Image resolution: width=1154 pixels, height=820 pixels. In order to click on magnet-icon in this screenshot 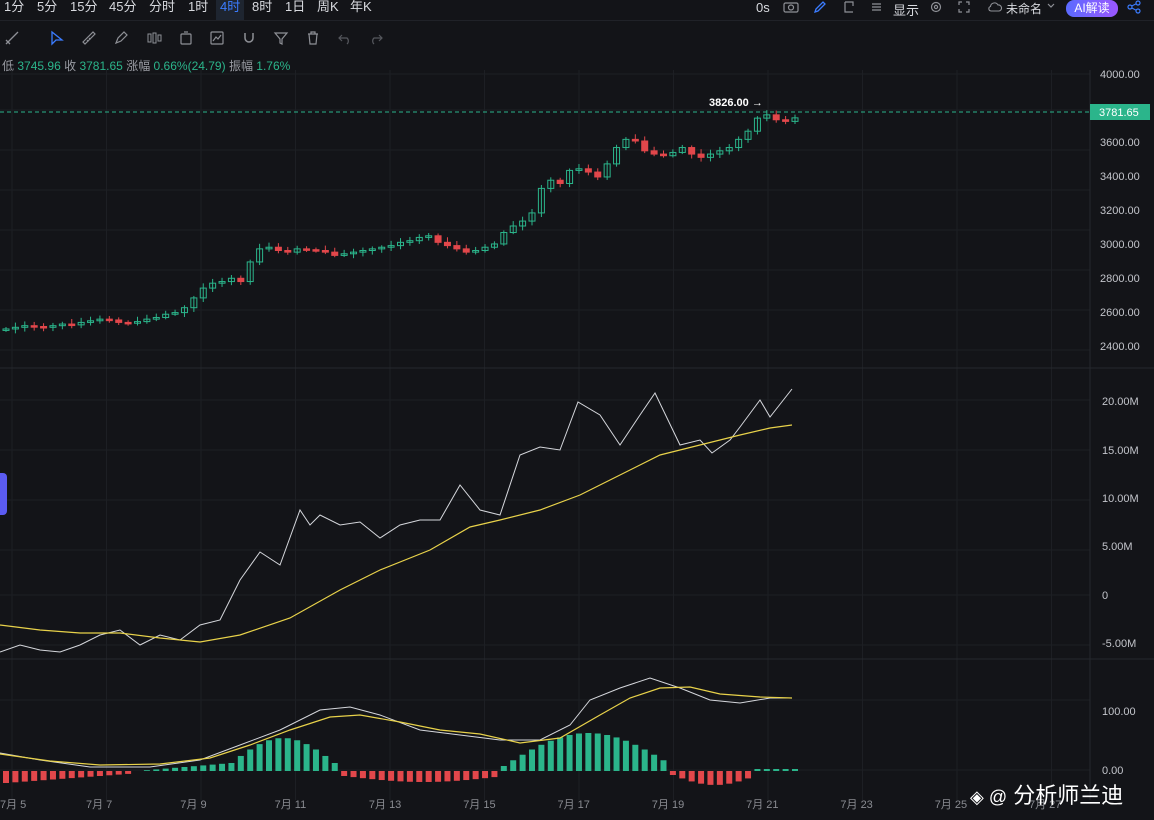, I will do `click(249, 38)`.